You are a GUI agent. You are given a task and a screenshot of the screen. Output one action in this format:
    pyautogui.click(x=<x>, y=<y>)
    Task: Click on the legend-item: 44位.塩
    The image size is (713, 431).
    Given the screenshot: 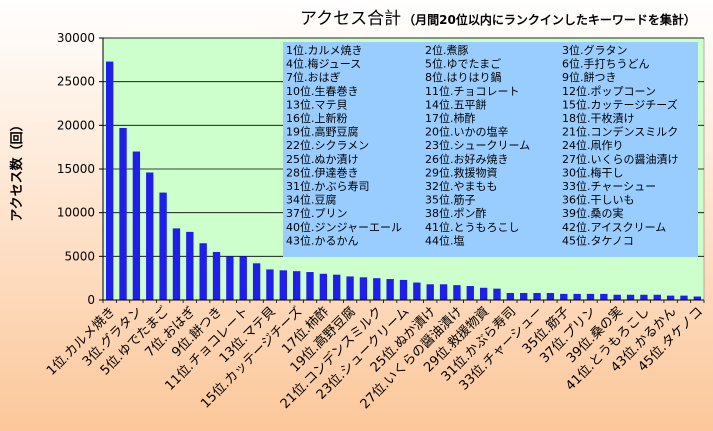 What is the action you would take?
    pyautogui.click(x=445, y=240)
    